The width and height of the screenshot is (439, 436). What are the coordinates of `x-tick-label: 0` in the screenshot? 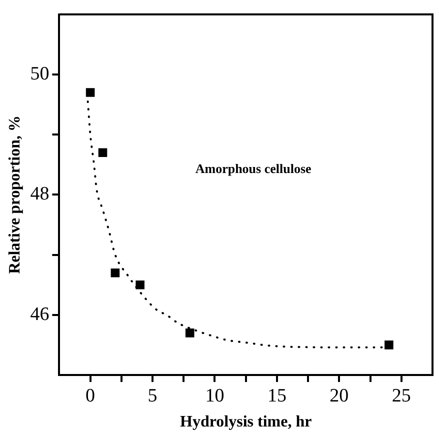 It's located at (91, 395).